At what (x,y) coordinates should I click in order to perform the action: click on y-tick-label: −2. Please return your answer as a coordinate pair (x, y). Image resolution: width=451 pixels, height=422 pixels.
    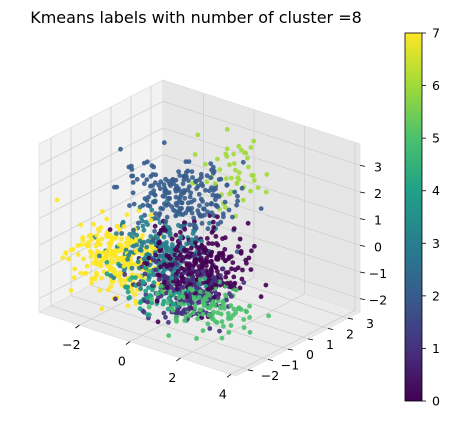
    Looking at the image, I should click on (270, 375).